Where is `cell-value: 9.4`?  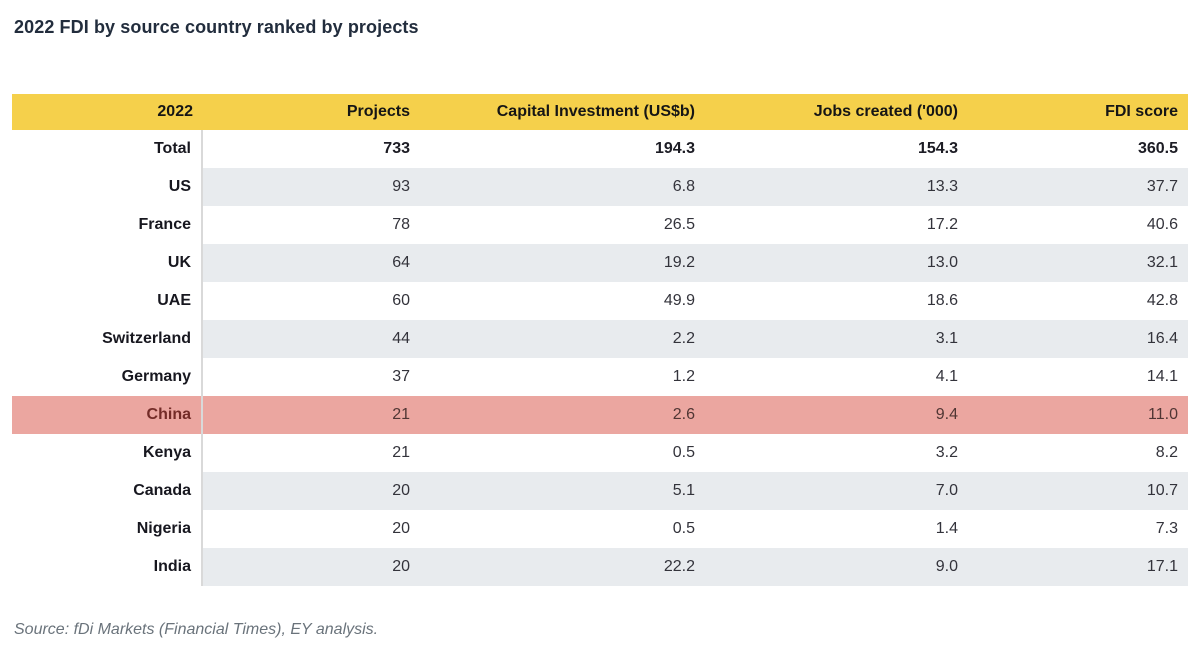 cell-value: 9.4 is located at coordinates (836, 415).